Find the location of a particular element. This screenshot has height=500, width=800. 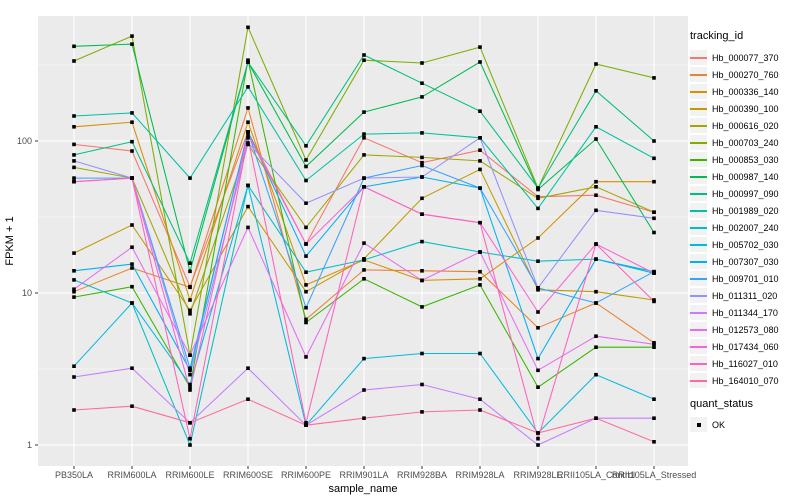

legend-entry-label: Hb_000616_020 is located at coordinates (745, 125).